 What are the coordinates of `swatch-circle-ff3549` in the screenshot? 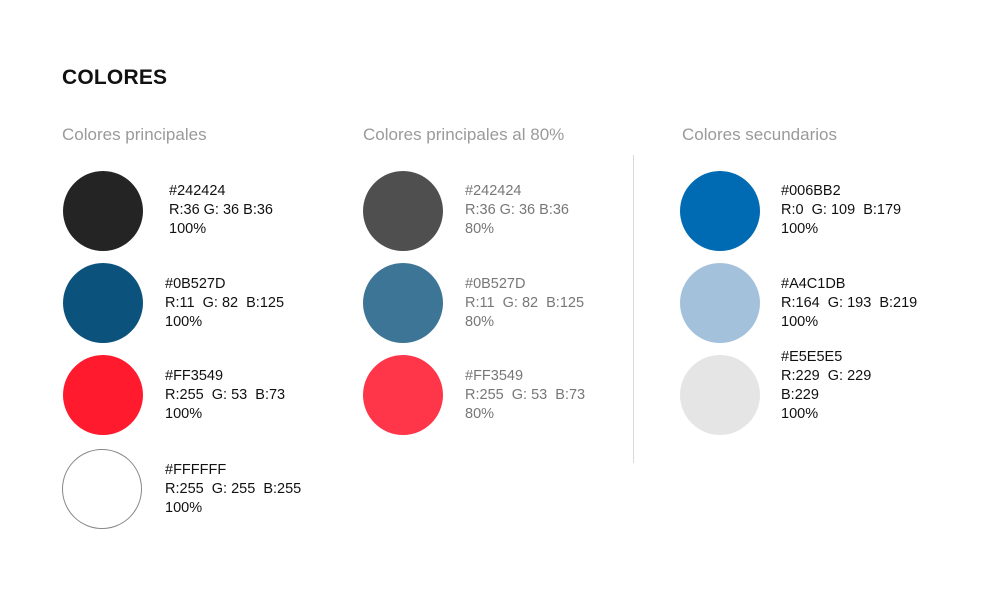 It's located at (103, 395).